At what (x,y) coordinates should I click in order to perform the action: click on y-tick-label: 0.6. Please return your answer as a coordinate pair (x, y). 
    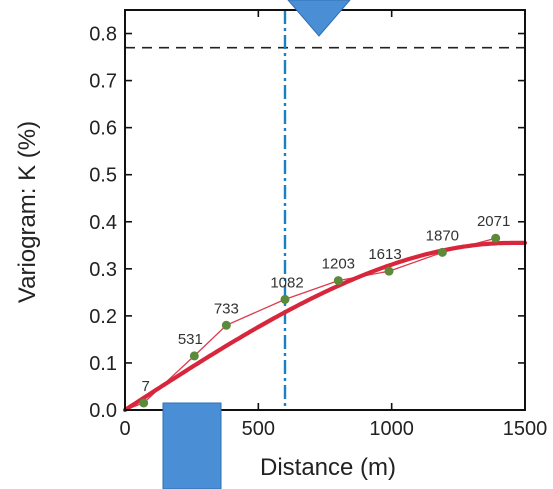
    Looking at the image, I should click on (103, 129).